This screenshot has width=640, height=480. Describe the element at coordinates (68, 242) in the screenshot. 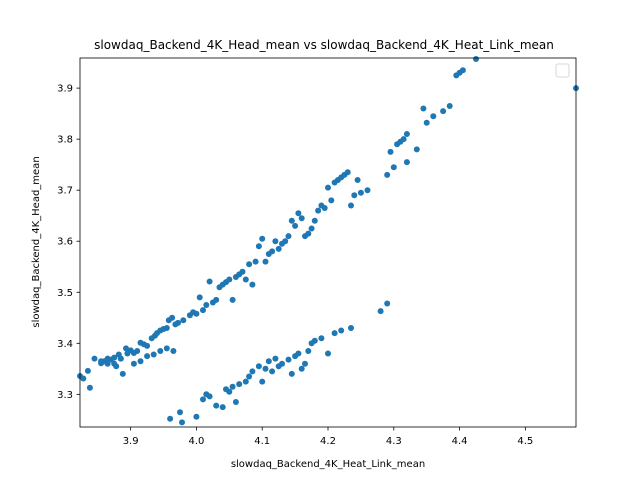

I see `y-axis-ticks: 3.3 3.4 3.5 3.6 3.7 3.8 3.9` at that location.